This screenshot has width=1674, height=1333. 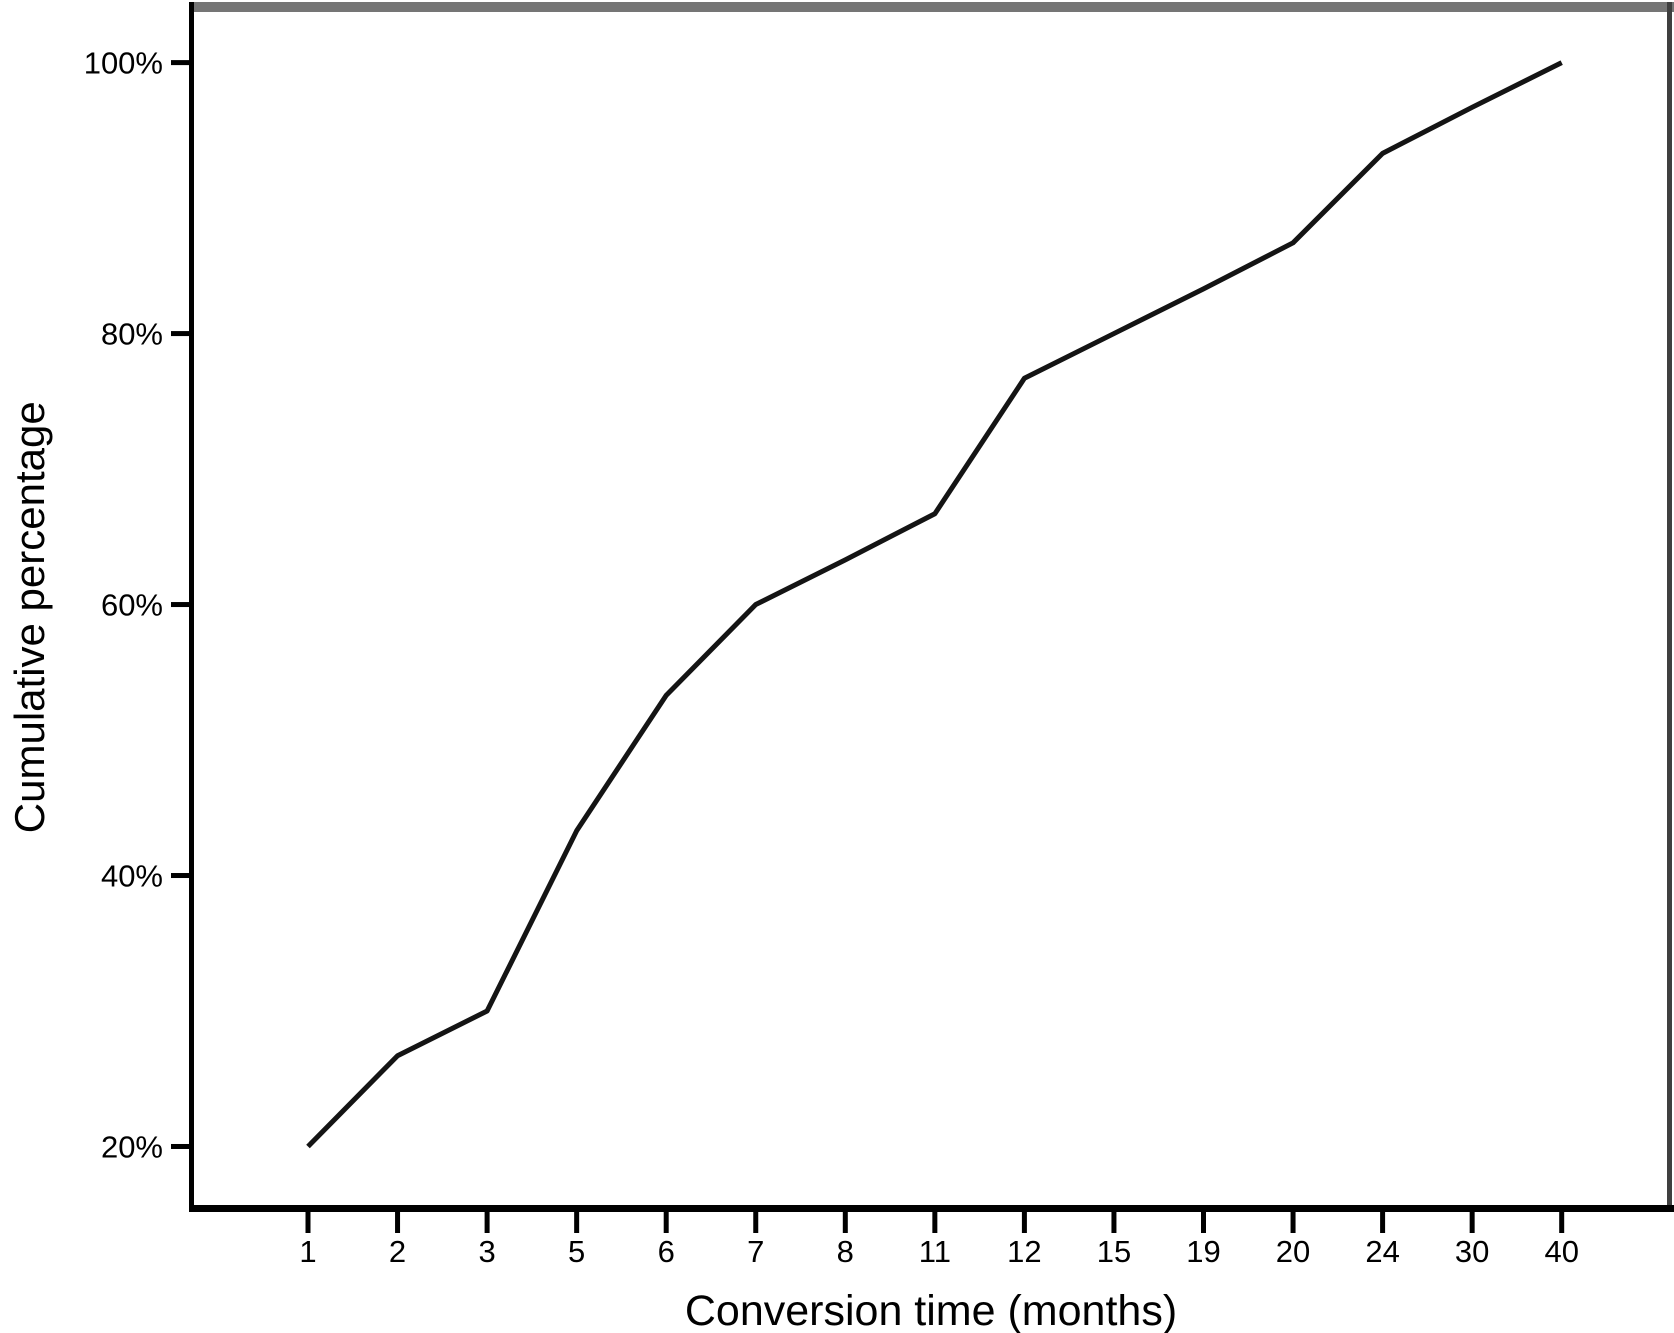 What do you see at coordinates (755, 1251) in the screenshot?
I see `x-tick-label: 7` at bounding box center [755, 1251].